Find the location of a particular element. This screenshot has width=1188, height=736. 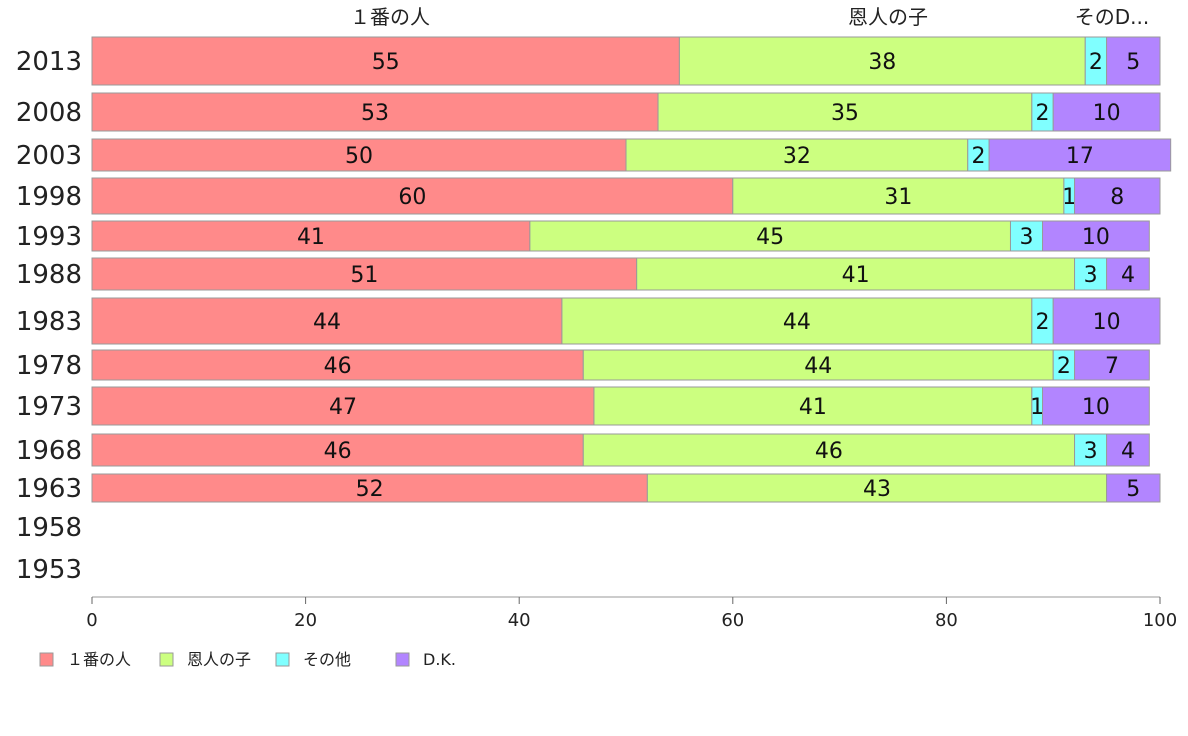

bar-value-label: 8 is located at coordinates (1117, 197).